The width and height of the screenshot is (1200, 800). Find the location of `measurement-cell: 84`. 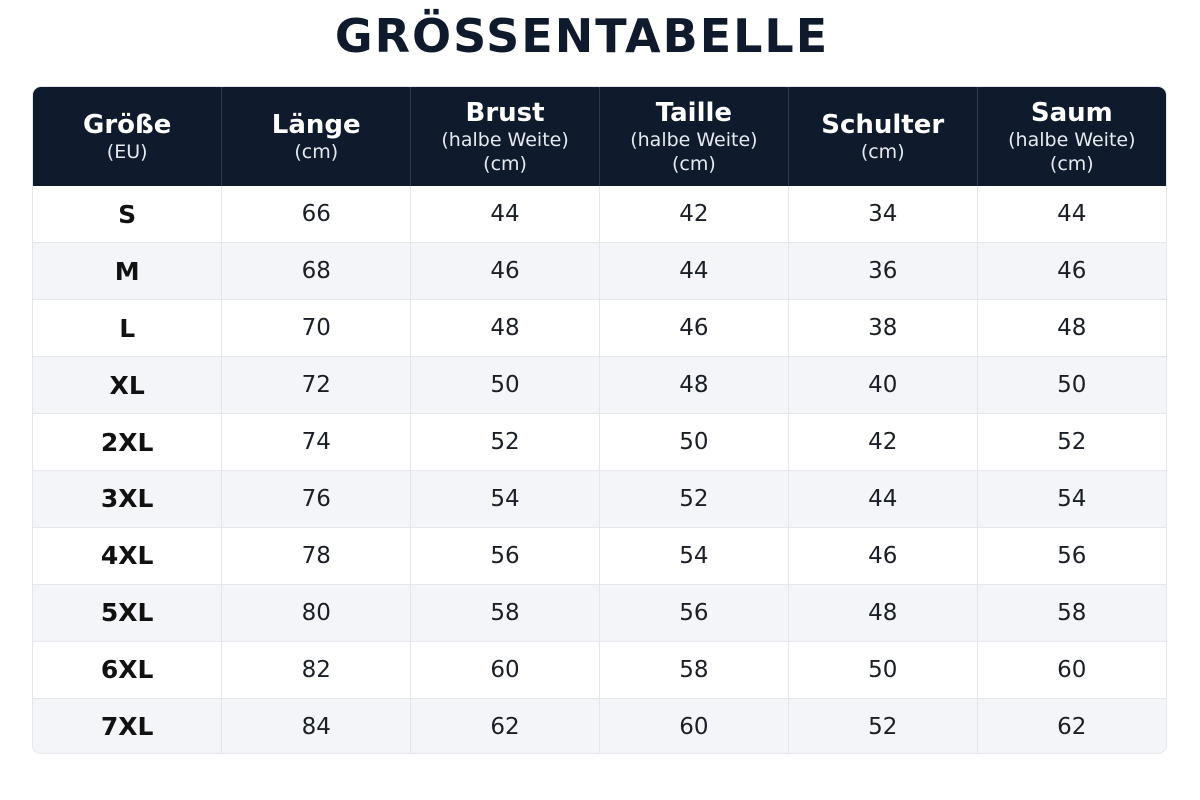

measurement-cell: 84 is located at coordinates (316, 725).